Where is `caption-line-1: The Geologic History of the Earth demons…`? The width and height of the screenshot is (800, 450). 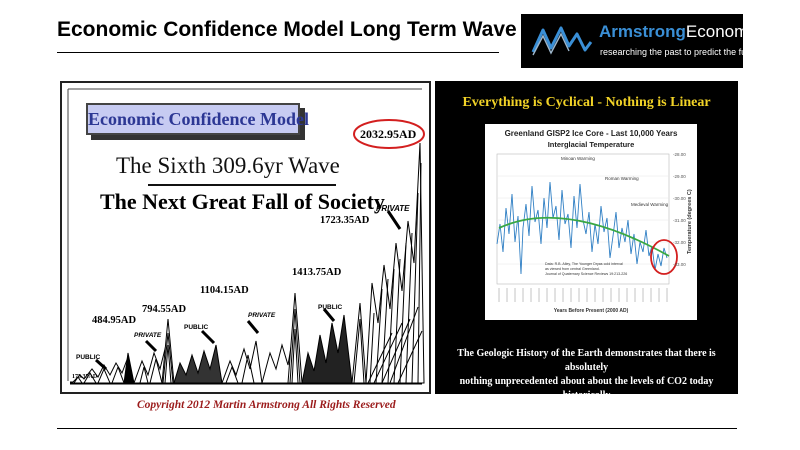 caption-line-1: The Geologic History of the Earth demons… is located at coordinates (586, 360).